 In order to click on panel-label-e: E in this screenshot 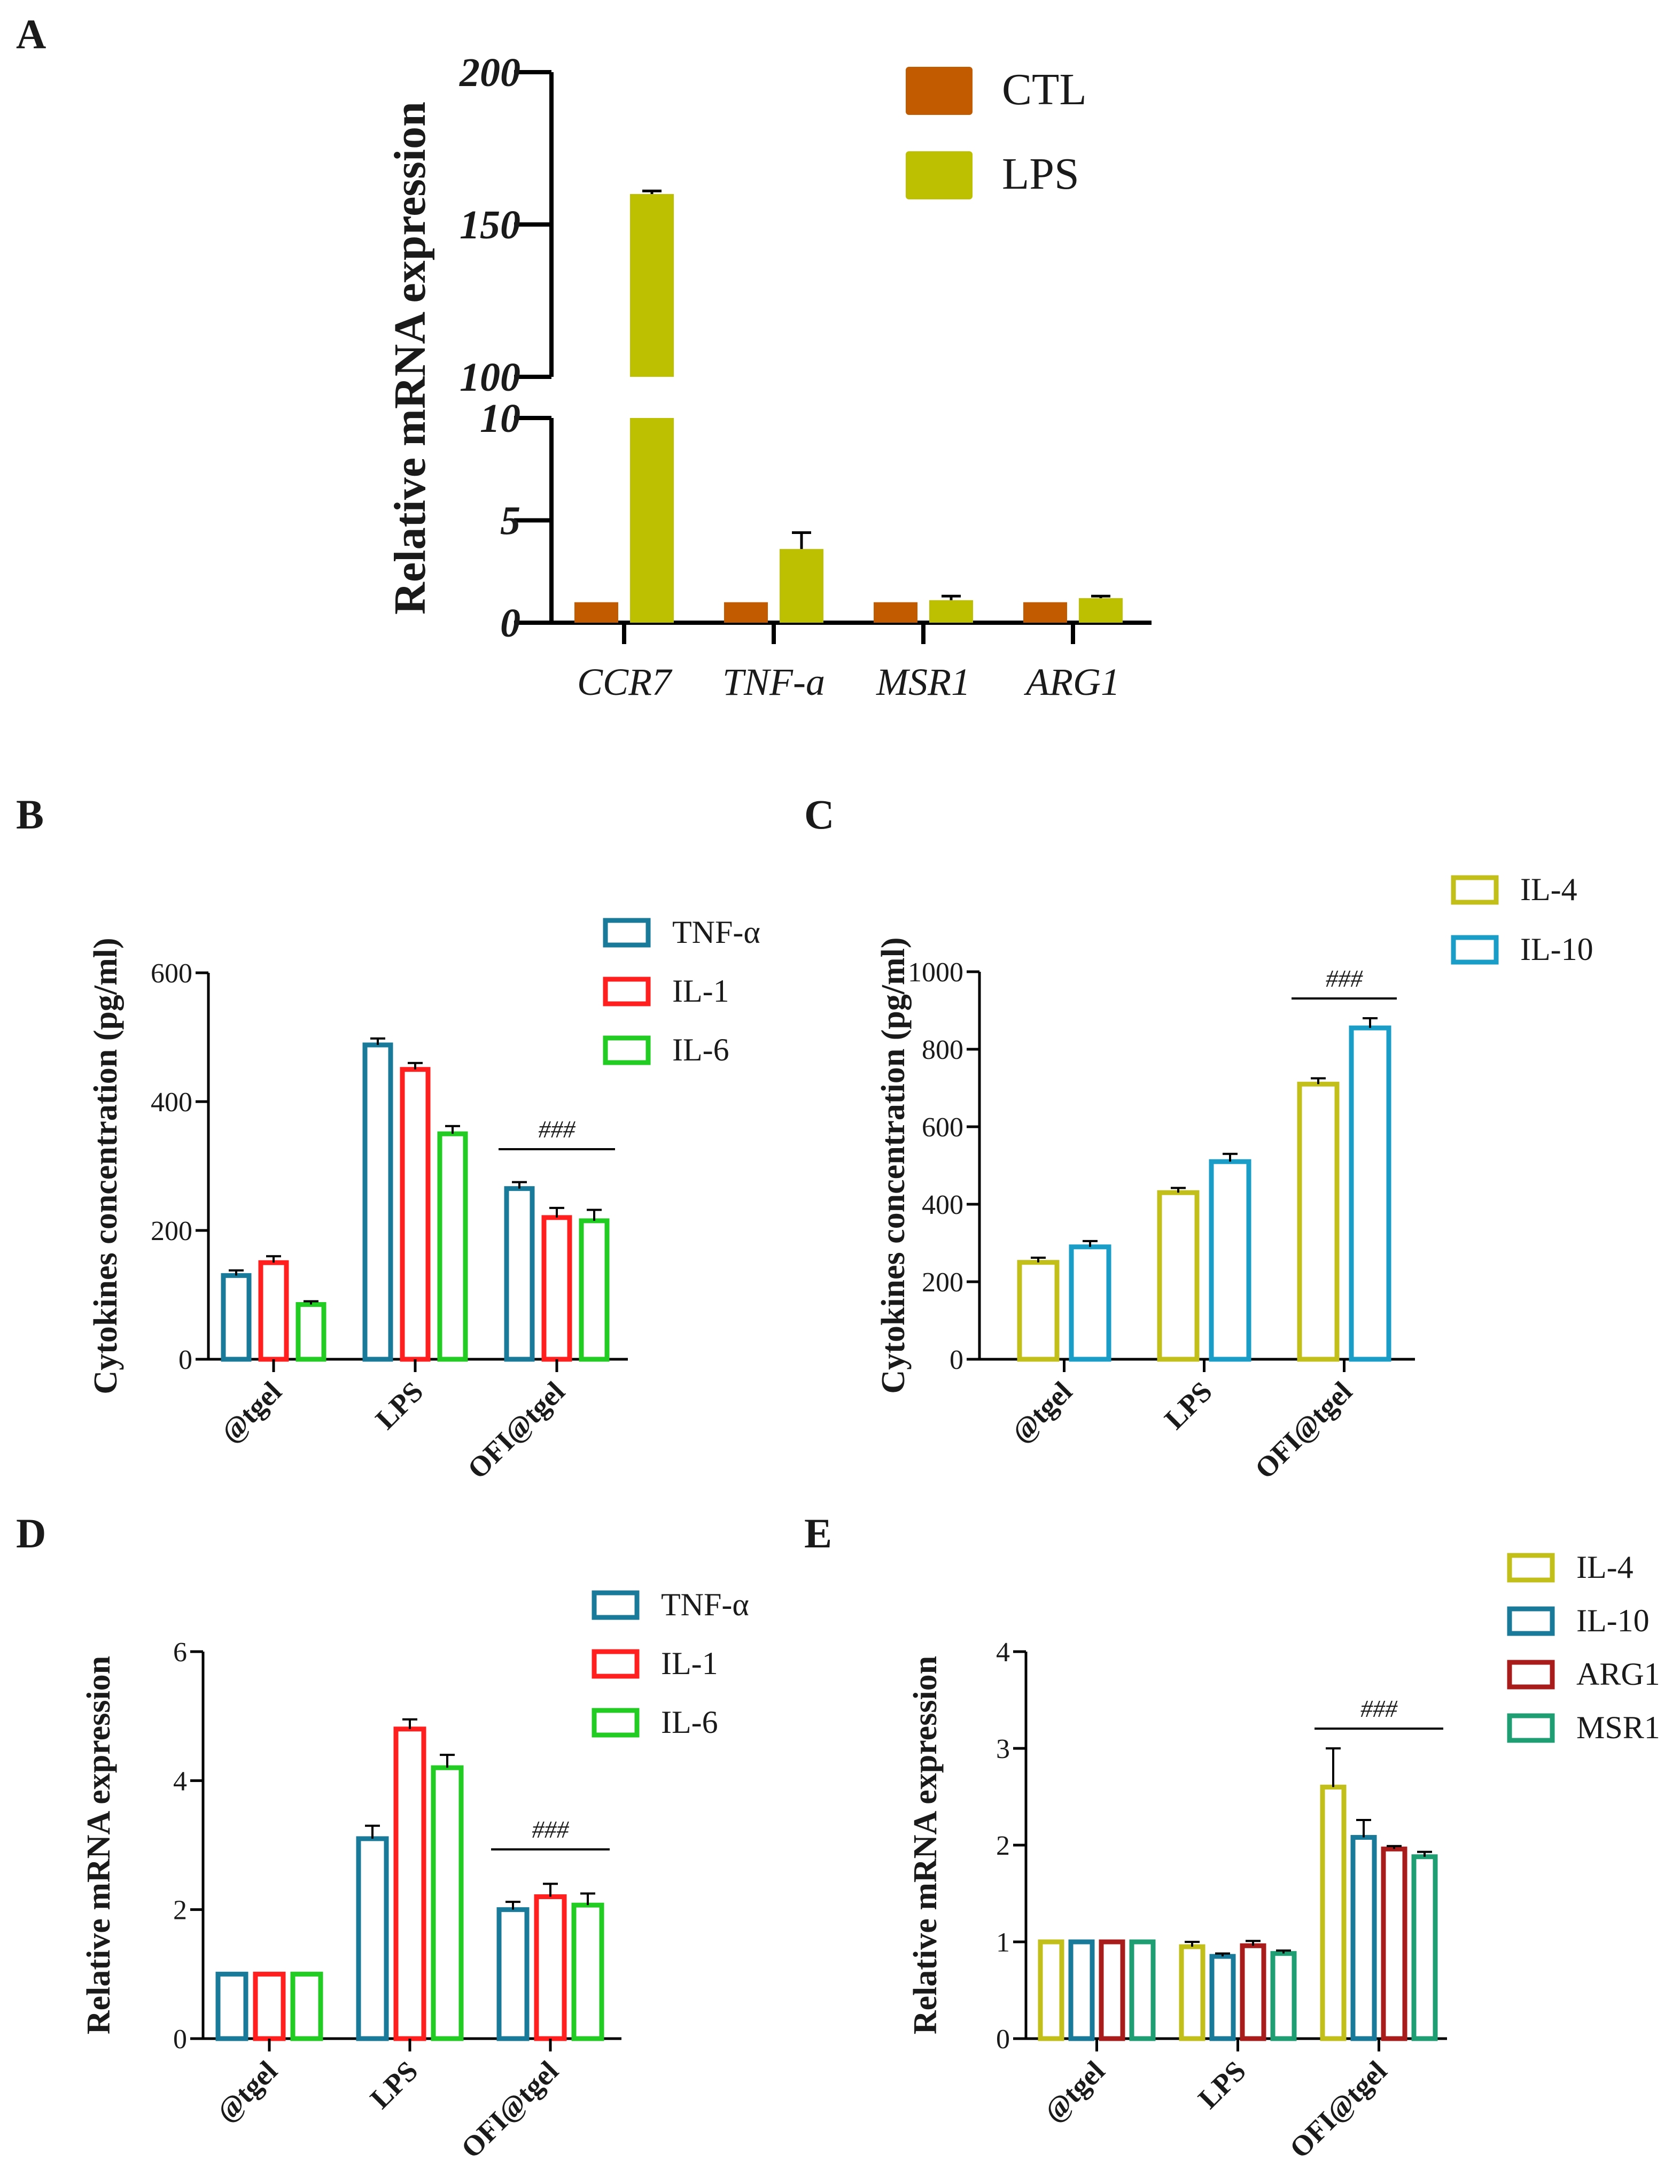, I will do `click(818, 1533)`.